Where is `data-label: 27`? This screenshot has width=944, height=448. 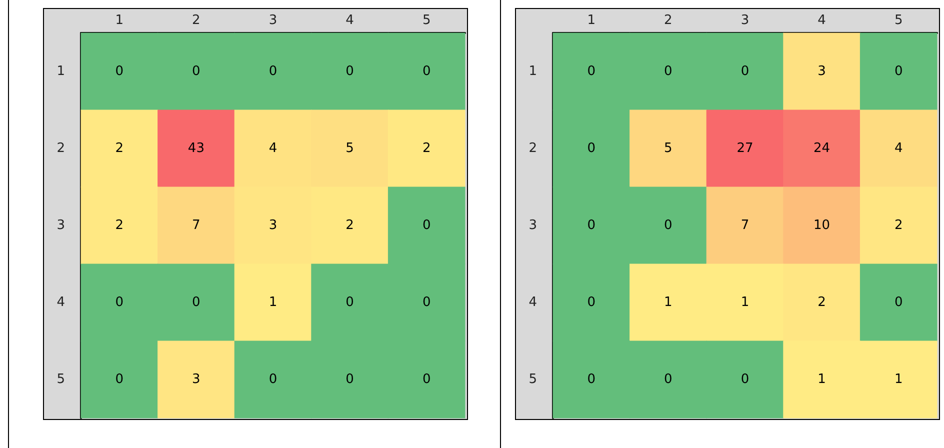 data-label: 27 is located at coordinates (745, 148).